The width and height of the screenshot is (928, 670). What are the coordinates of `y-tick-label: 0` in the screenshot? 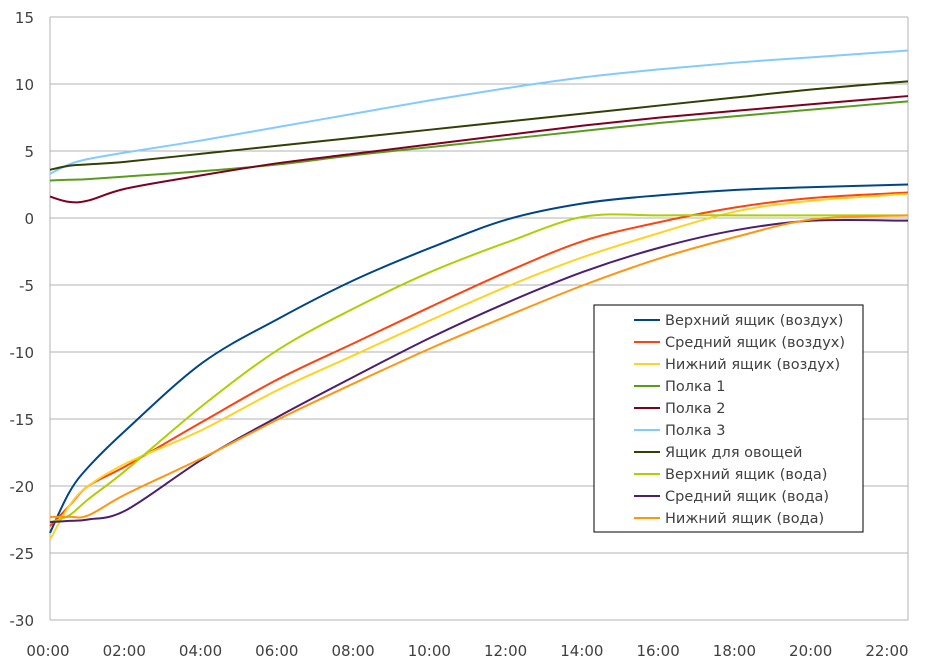 It's located at (29, 219).